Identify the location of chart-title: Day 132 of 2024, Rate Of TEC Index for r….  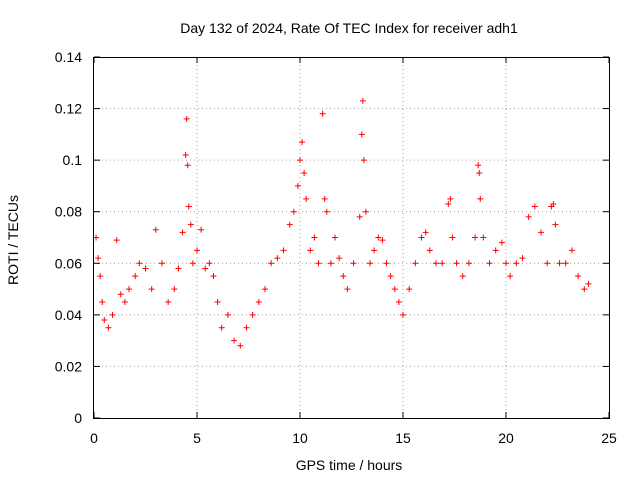
(349, 28).